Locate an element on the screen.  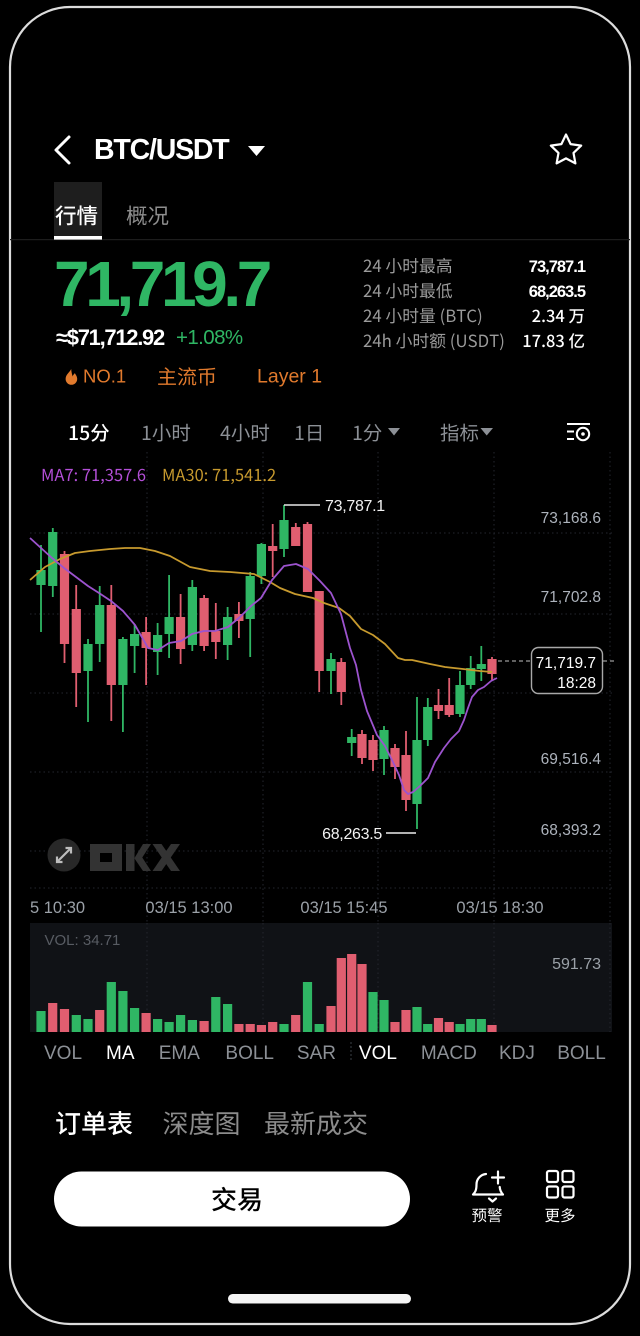
svg-text: 69,516.4 is located at coordinates (571, 759).